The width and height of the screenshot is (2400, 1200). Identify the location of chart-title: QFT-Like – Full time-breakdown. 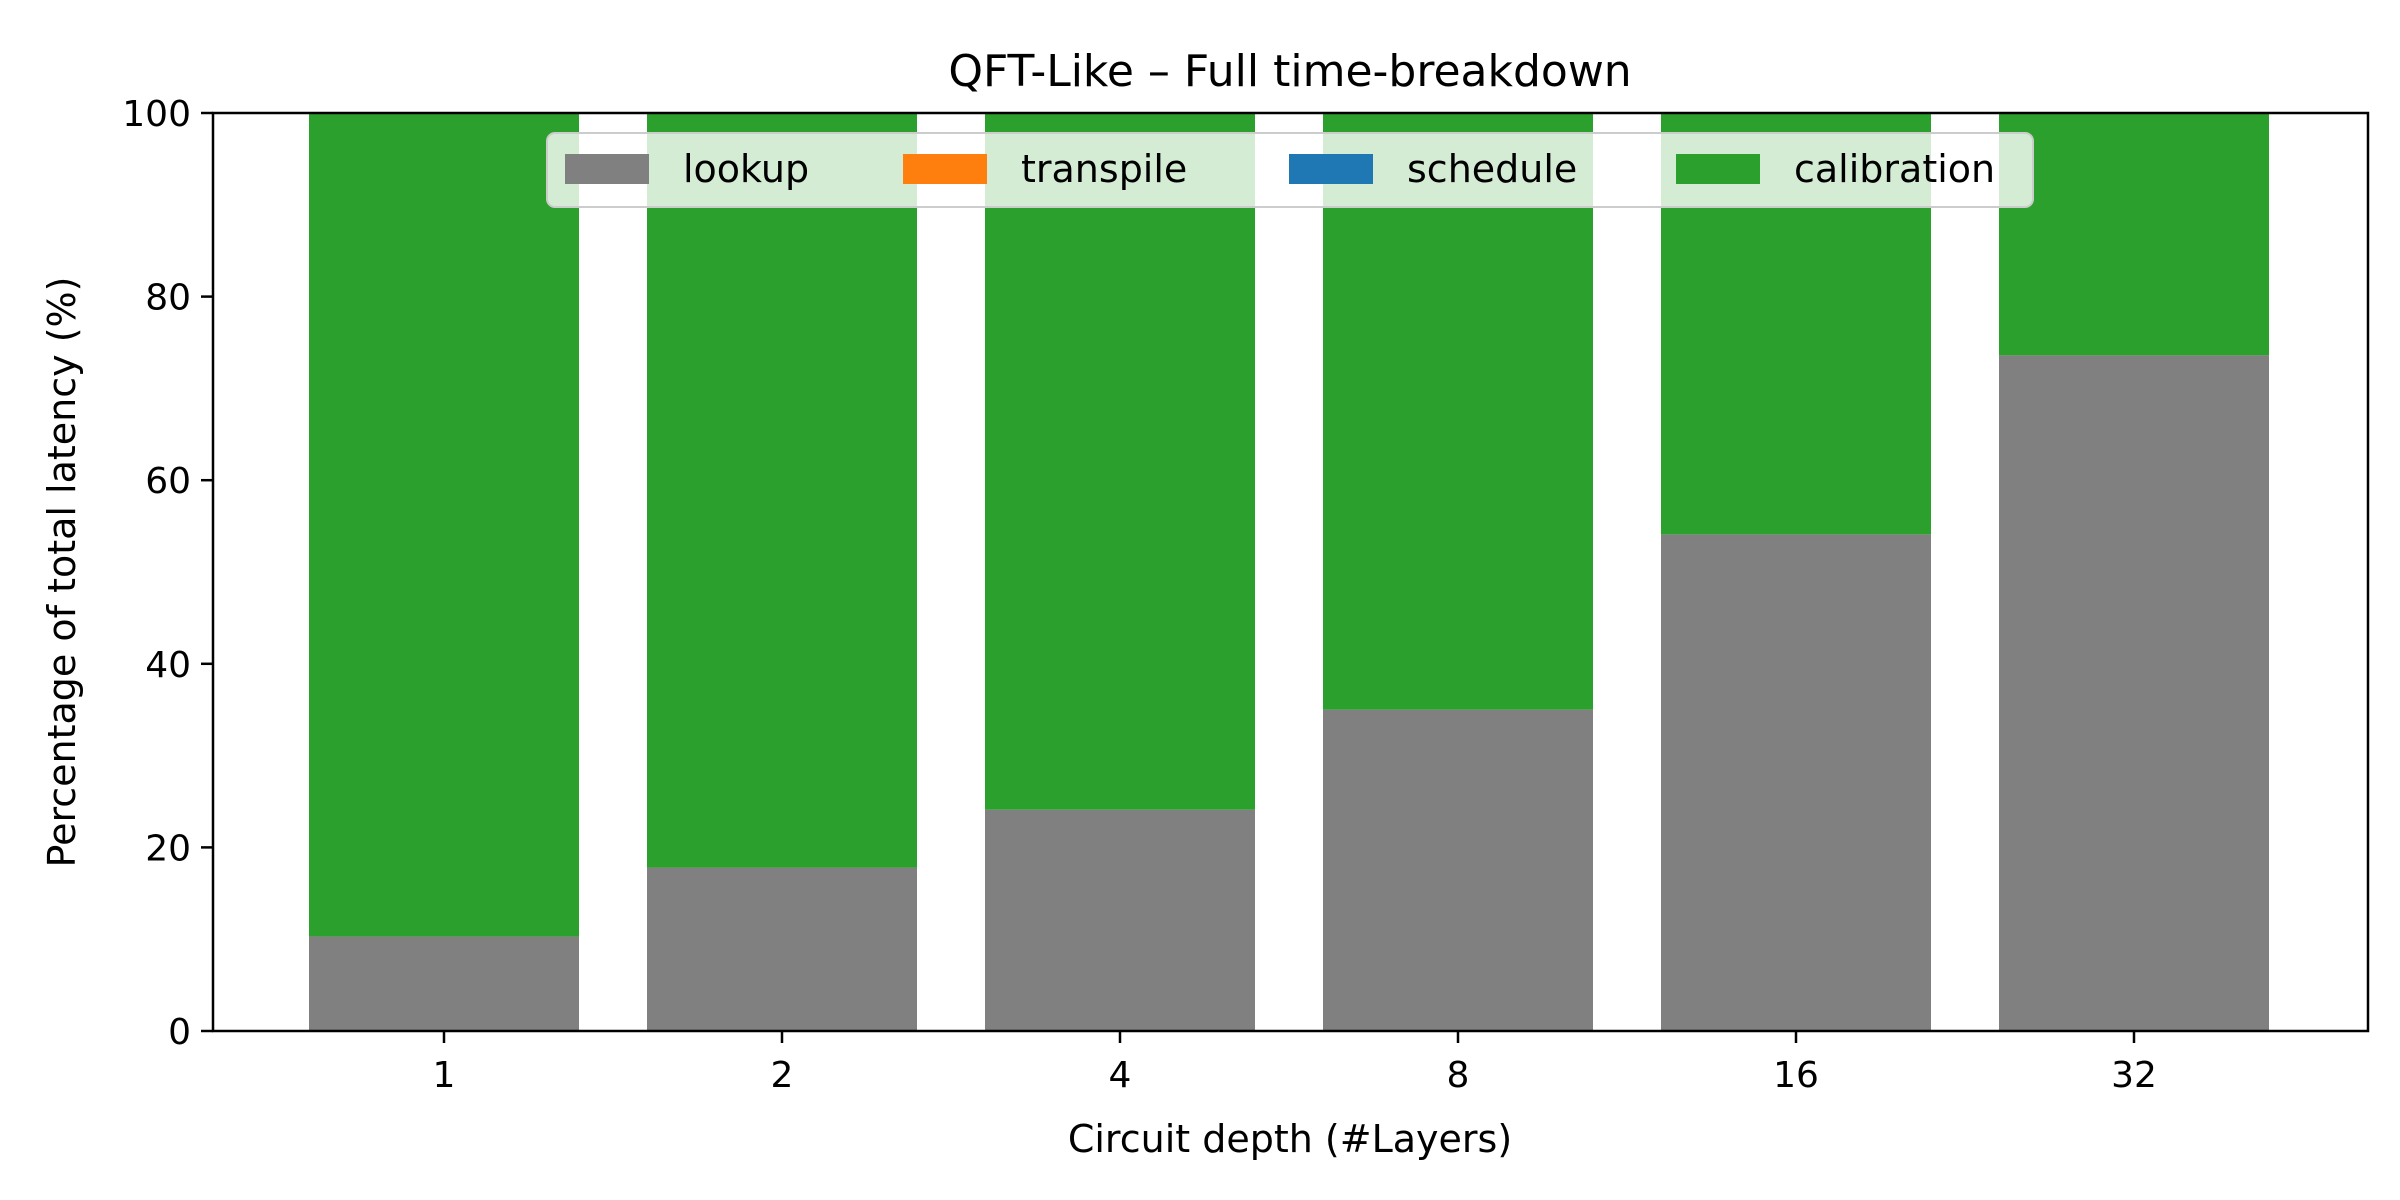
(1289, 71).